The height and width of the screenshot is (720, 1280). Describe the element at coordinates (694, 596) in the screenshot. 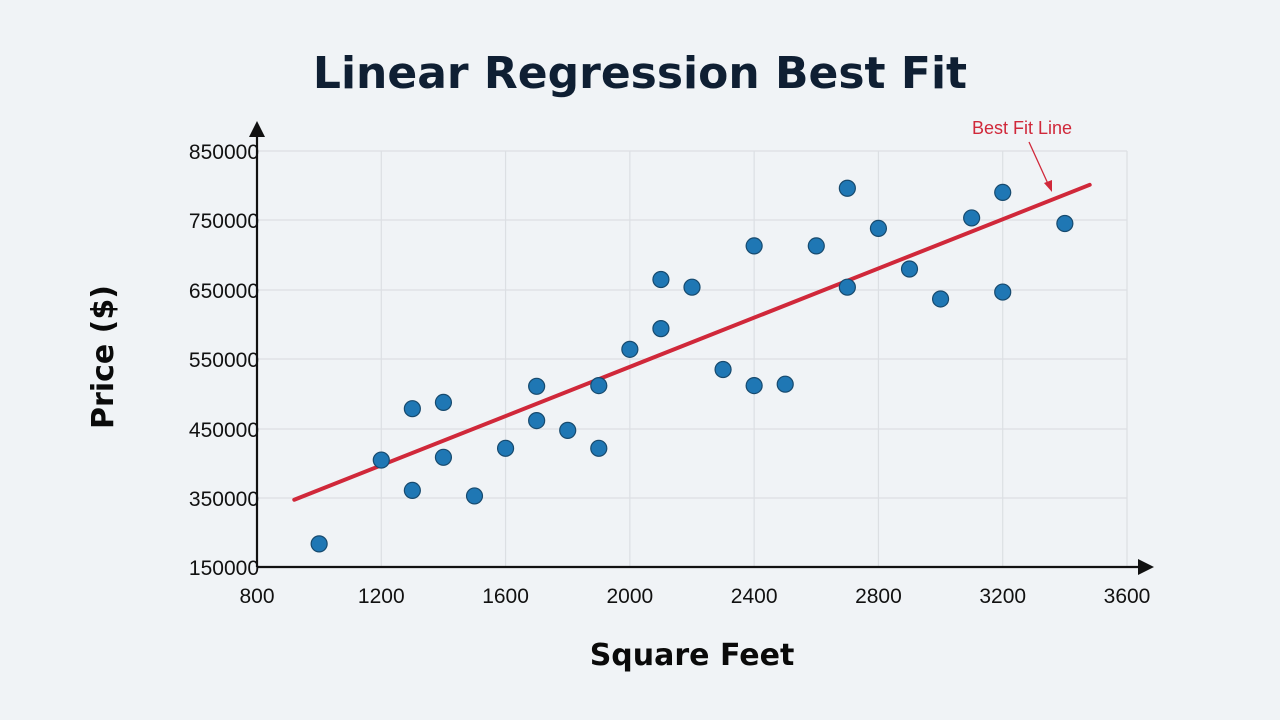

I see `x-tick-labels: 800 1200 1600 2000 2400 2800 3200 3600` at that location.